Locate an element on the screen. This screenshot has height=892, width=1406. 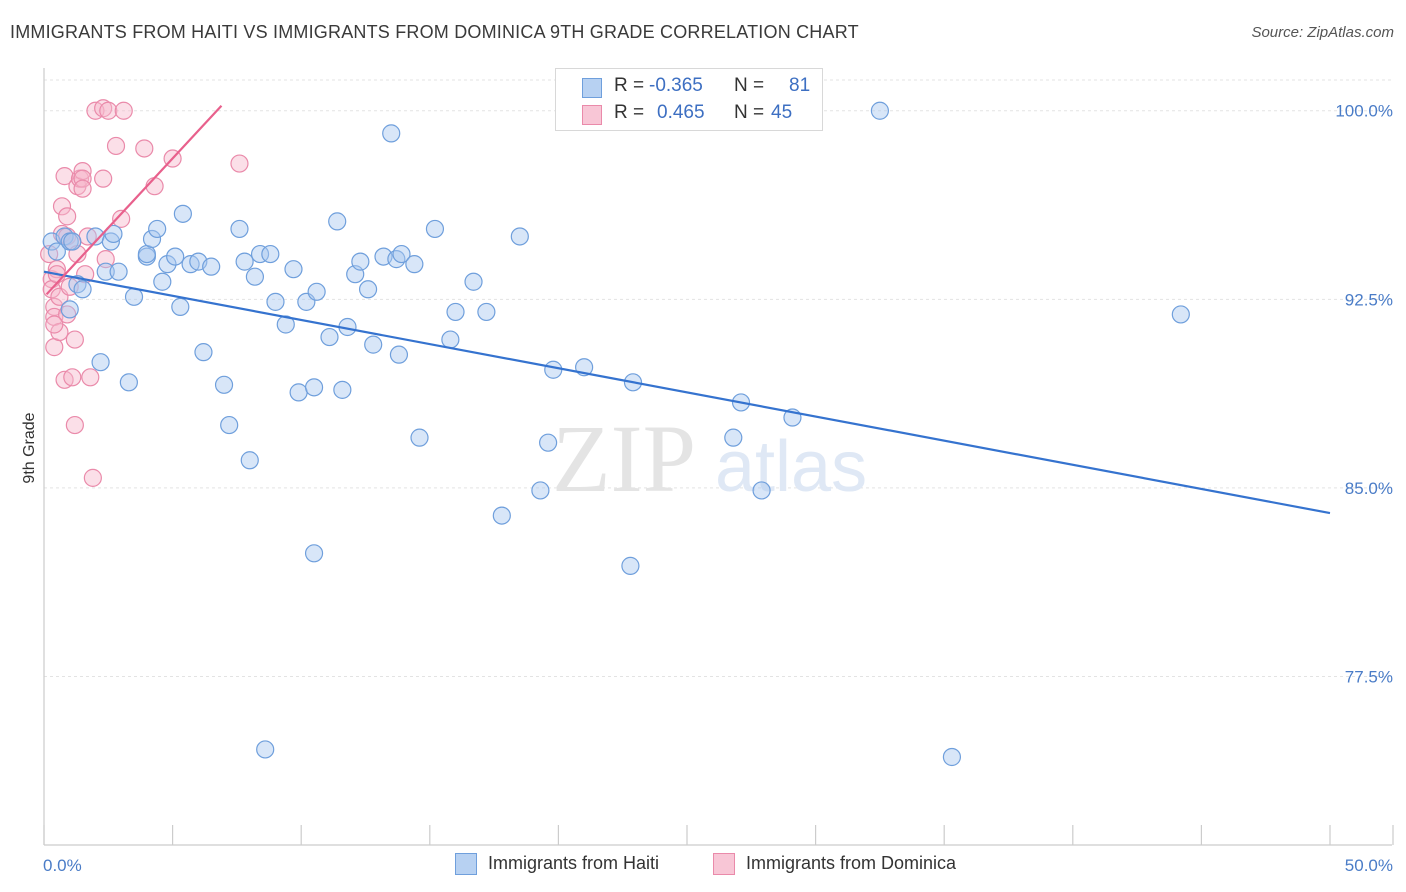
watermark: ZIP atlas is located at coordinates (709, 458).